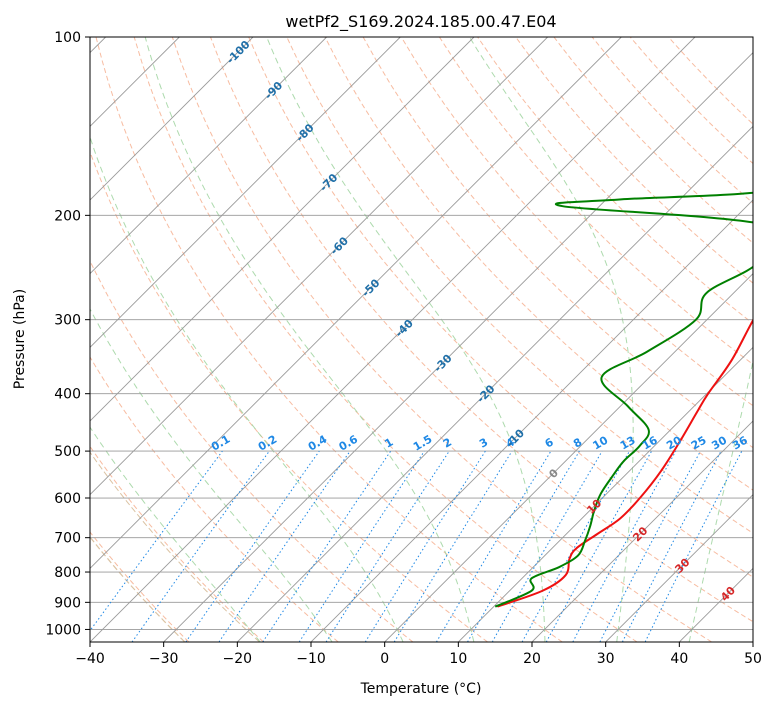 This screenshot has width=775, height=708. I want to click on y-tick-label: 800, so click(67, 573).